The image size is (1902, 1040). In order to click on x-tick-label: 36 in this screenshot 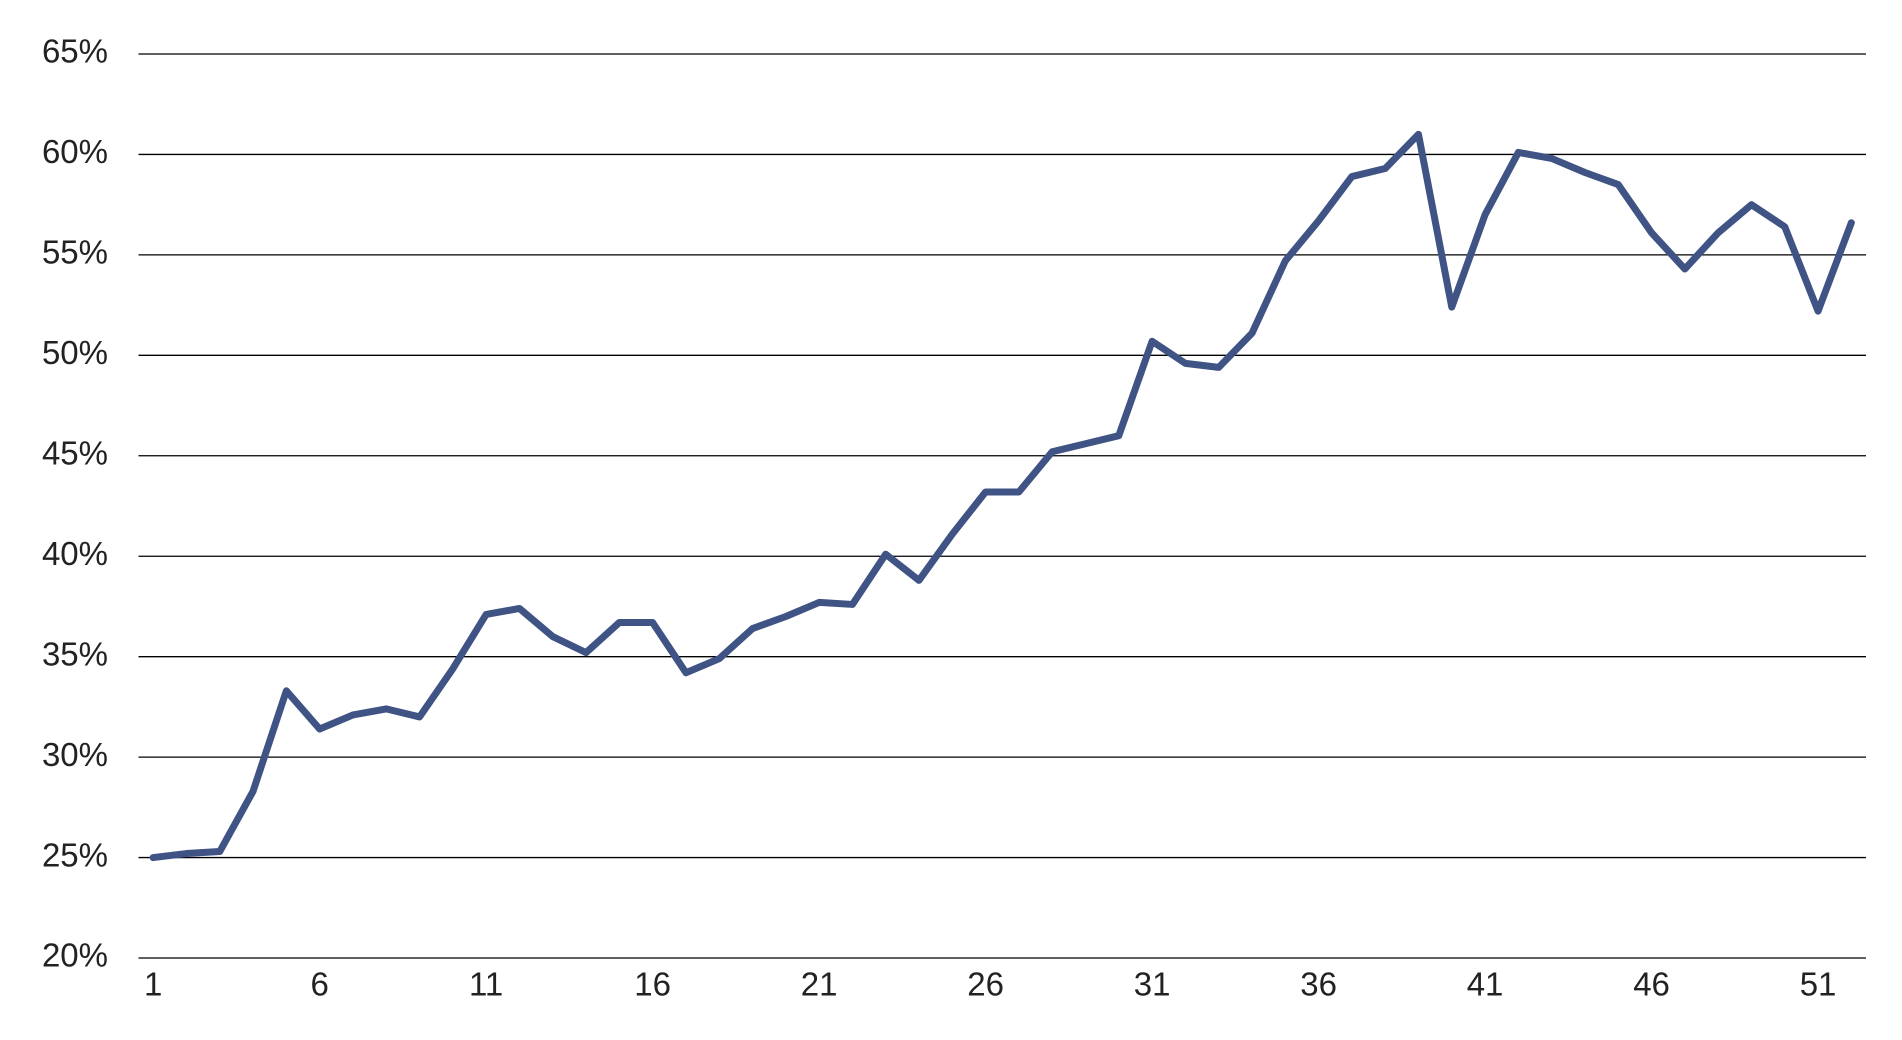, I will do `click(1318, 984)`.